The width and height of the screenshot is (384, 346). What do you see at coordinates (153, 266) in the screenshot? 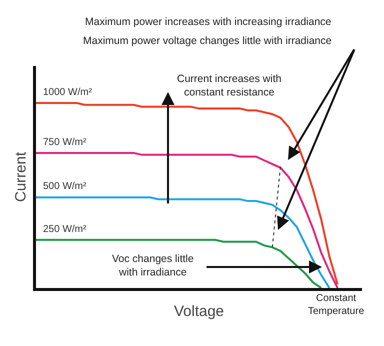
I see `annotation: Voc changes little with irradiance` at bounding box center [153, 266].